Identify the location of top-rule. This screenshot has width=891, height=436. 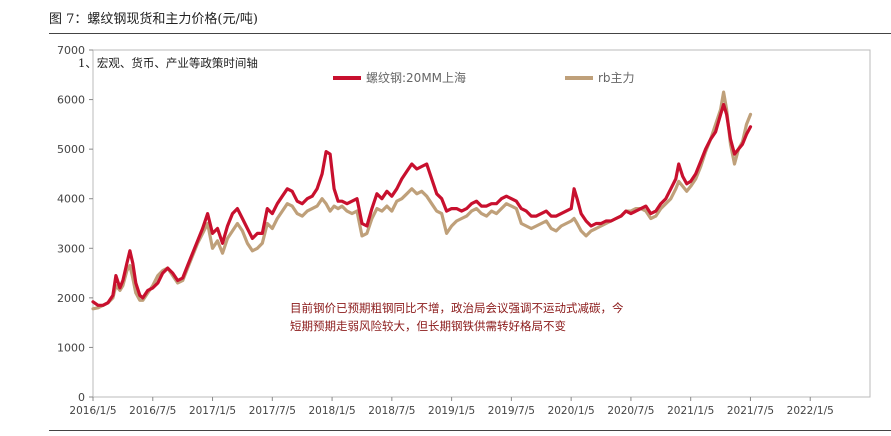
(470, 33).